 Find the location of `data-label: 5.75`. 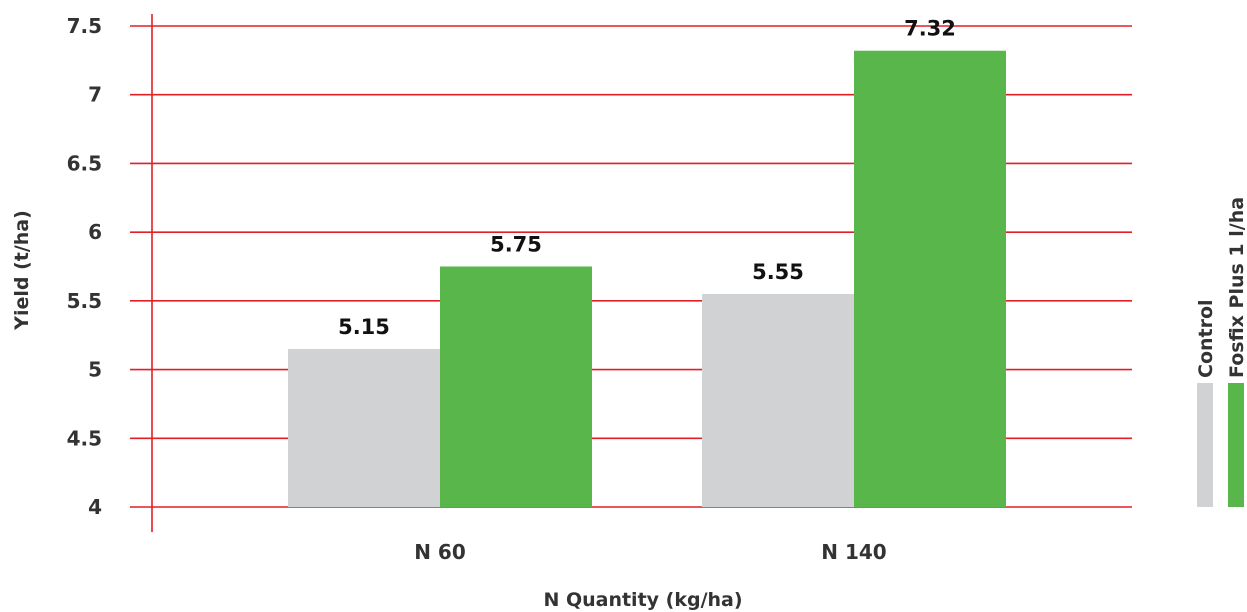

data-label: 5.75 is located at coordinates (516, 245).